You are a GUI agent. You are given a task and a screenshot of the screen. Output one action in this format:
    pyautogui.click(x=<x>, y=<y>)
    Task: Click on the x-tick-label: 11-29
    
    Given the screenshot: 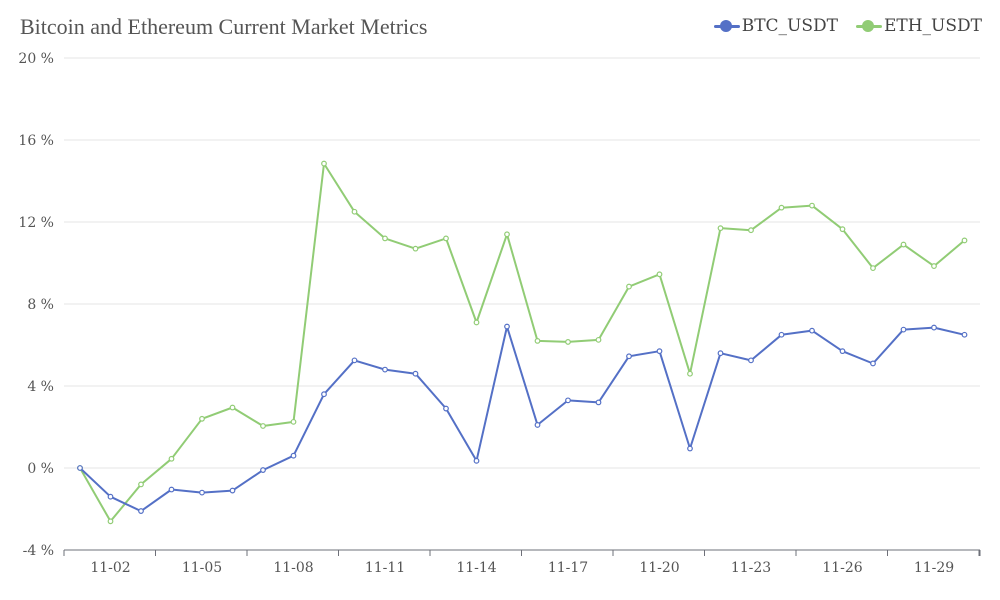 What is the action you would take?
    pyautogui.click(x=934, y=568)
    